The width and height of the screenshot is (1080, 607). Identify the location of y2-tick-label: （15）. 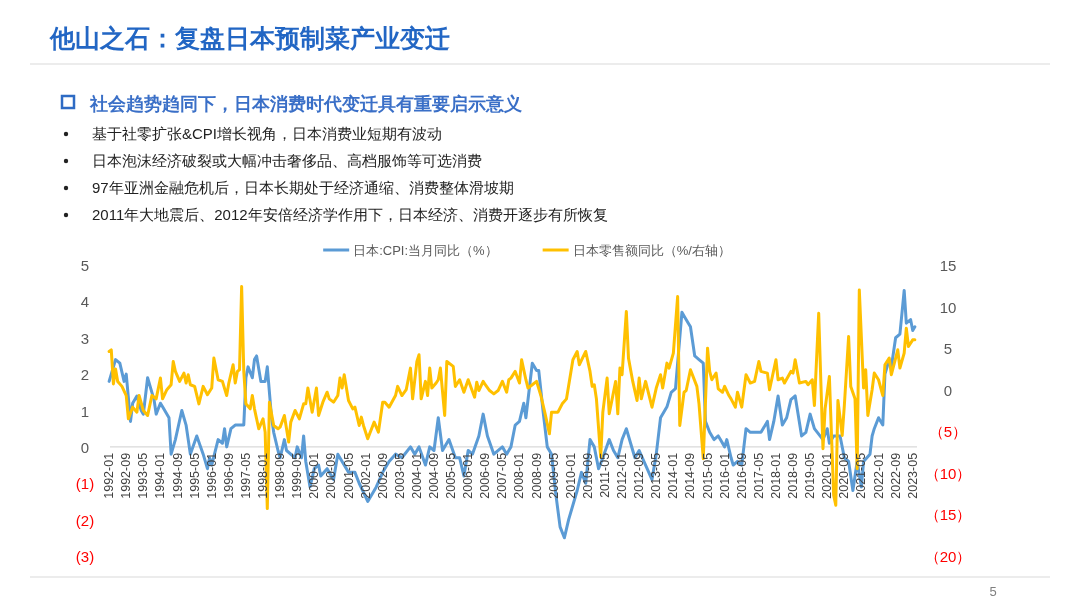
(948, 515).